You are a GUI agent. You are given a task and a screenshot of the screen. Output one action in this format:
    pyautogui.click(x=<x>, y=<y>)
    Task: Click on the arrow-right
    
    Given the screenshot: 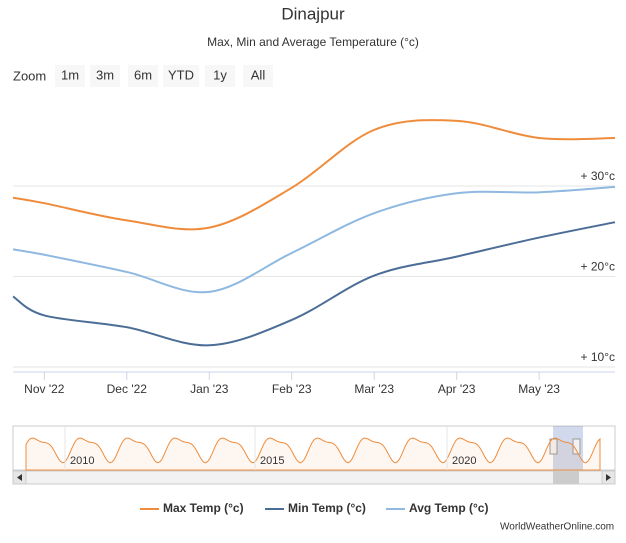 What is the action you would take?
    pyautogui.click(x=608, y=477)
    